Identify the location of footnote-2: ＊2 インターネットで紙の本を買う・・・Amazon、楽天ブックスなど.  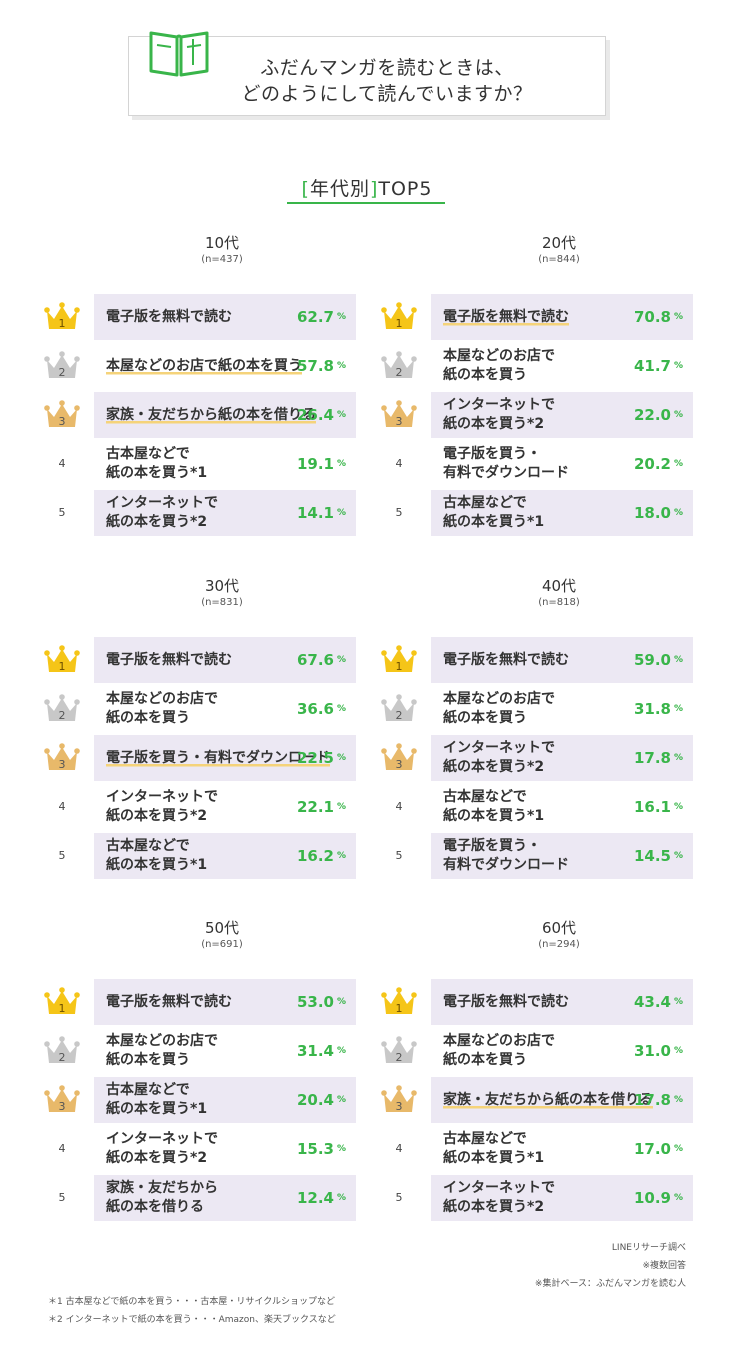
(192, 1320).